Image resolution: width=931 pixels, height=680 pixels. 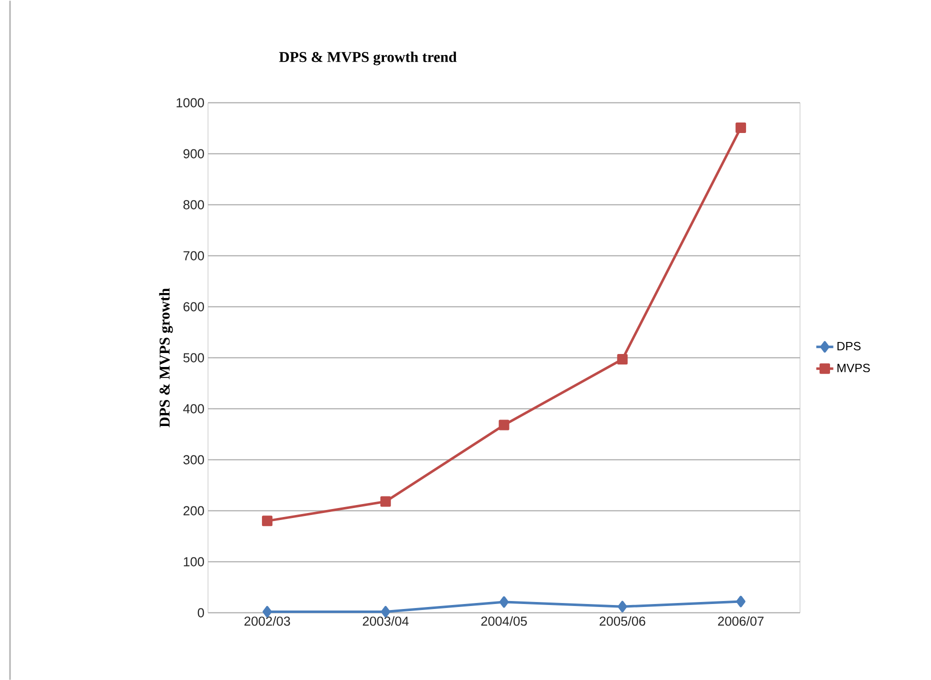 What do you see at coordinates (201, 613) in the screenshot?
I see `y-tick-label: 0` at bounding box center [201, 613].